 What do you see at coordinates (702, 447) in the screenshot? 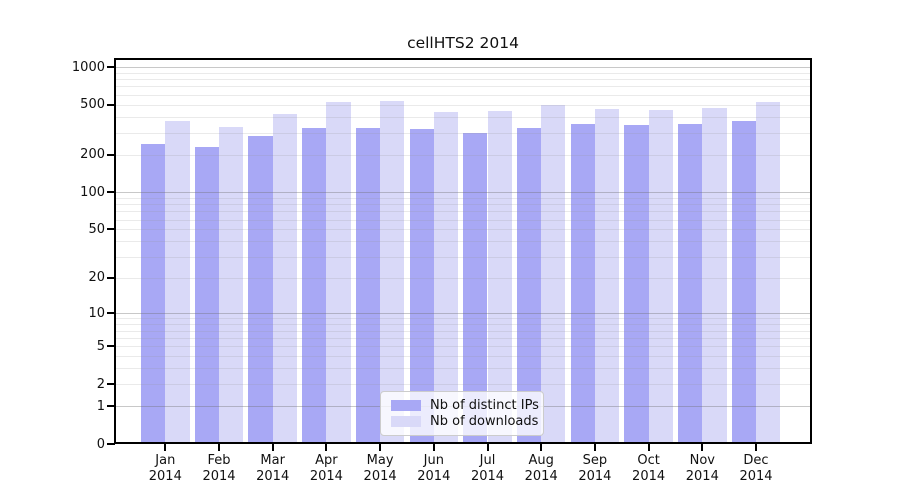
I see `x-tick-nov-2014` at bounding box center [702, 447].